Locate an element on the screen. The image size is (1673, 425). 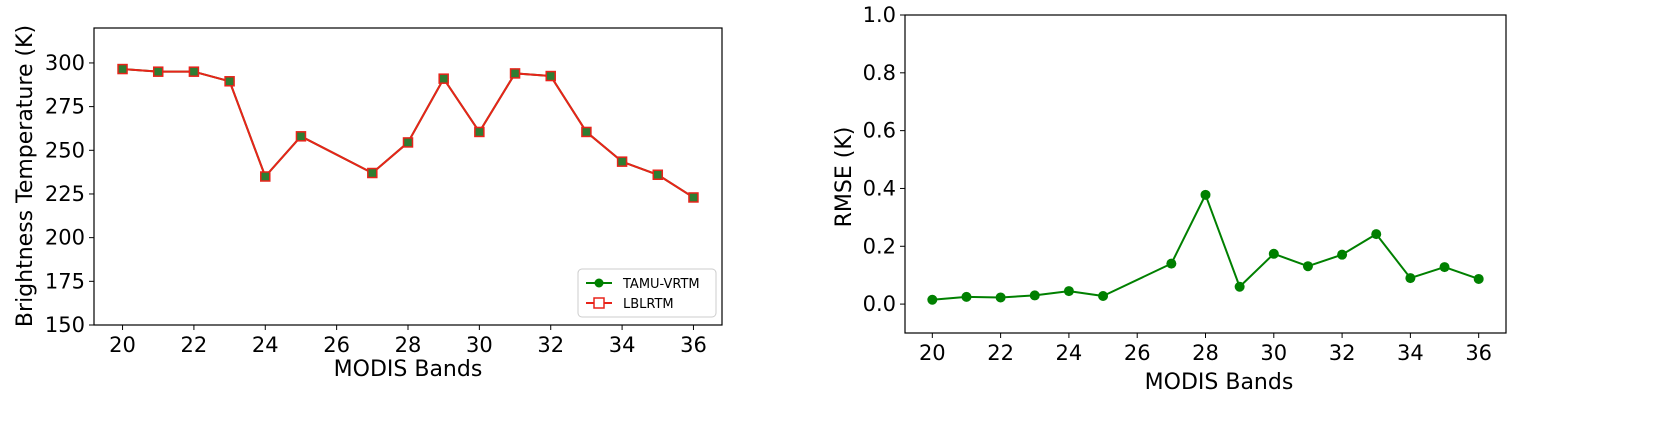
left-x-tick-label: 20 is located at coordinates (122, 345).